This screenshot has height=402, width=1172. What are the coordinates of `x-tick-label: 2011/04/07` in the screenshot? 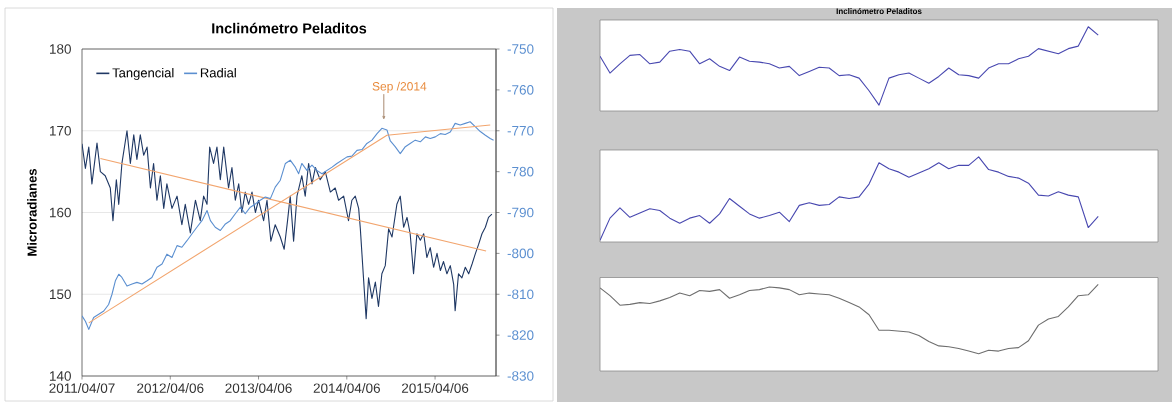 It's located at (82, 388).